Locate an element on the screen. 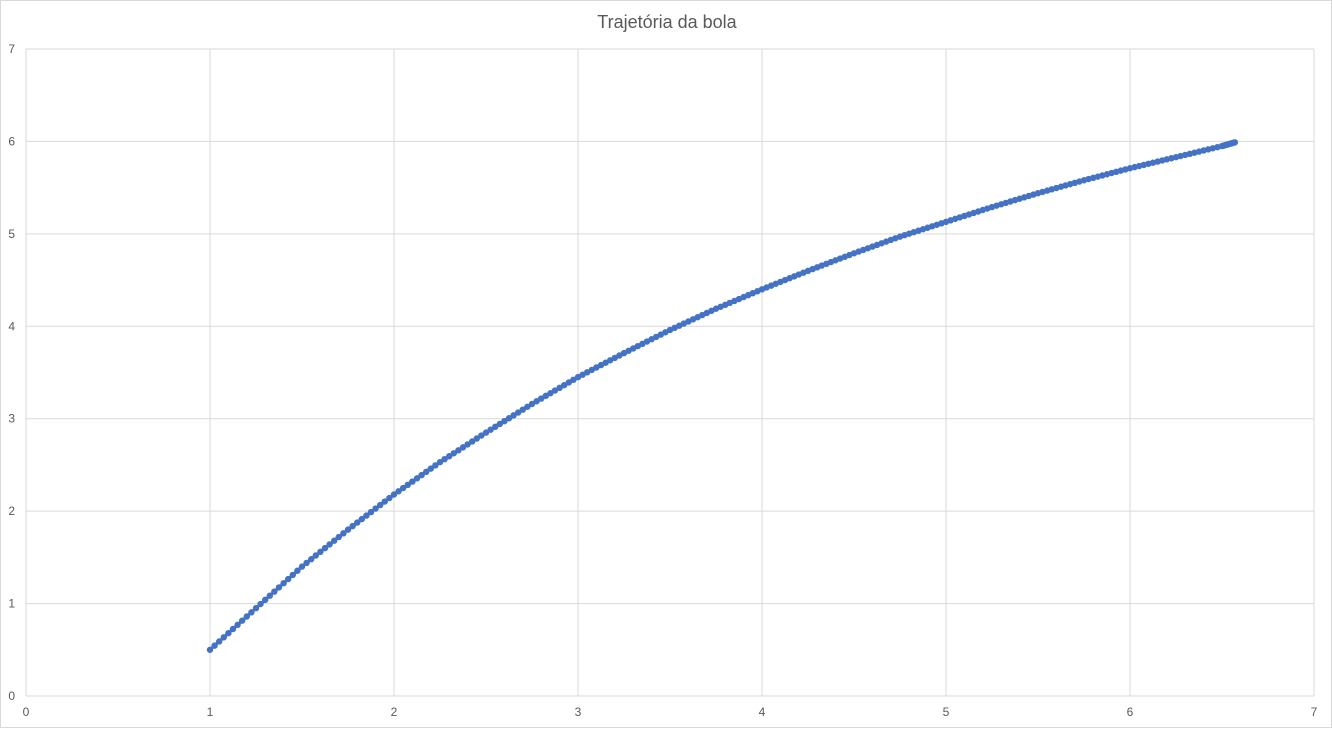 This screenshot has width=1332, height=729. x-tick-label: 1 is located at coordinates (210, 712).